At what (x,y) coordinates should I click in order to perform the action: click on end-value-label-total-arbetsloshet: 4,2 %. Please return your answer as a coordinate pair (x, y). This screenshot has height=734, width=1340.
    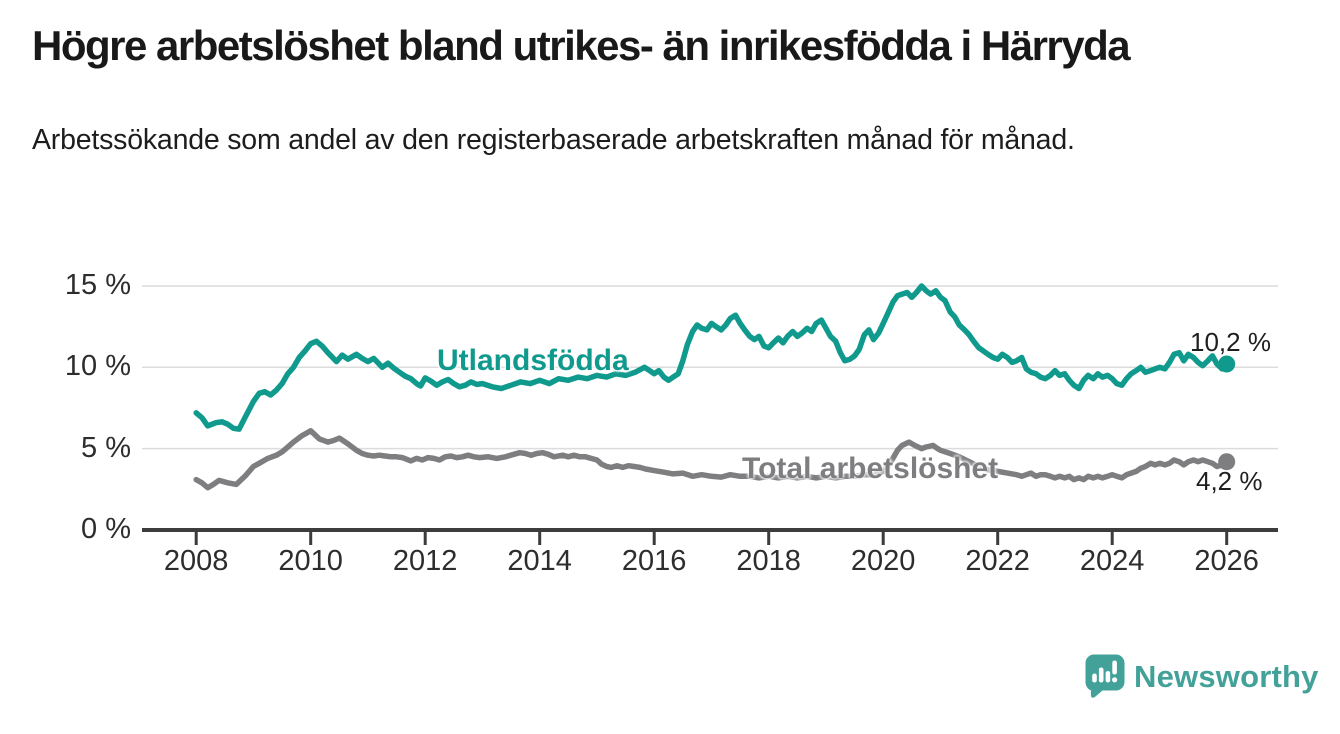
    Looking at the image, I should click on (1229, 481).